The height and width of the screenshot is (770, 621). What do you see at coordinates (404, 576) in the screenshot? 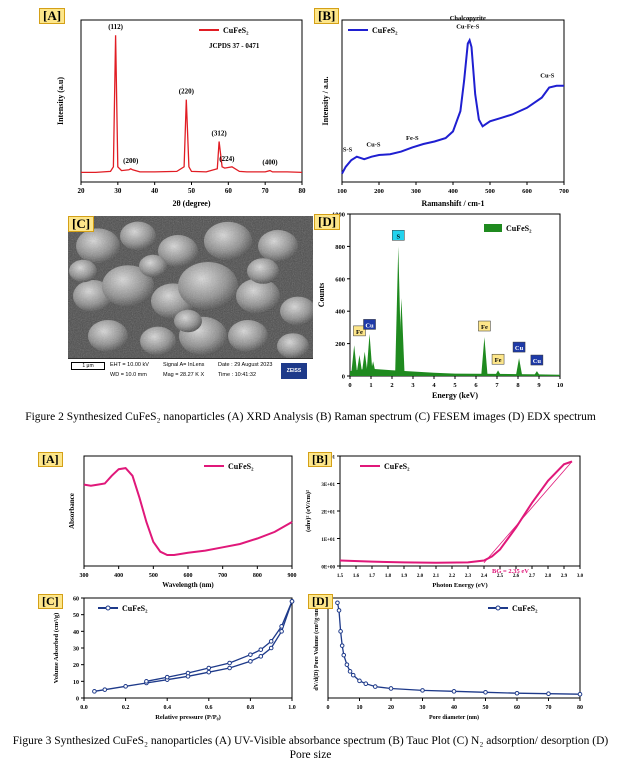
I see `x-tick-label: 1.9` at bounding box center [404, 576].